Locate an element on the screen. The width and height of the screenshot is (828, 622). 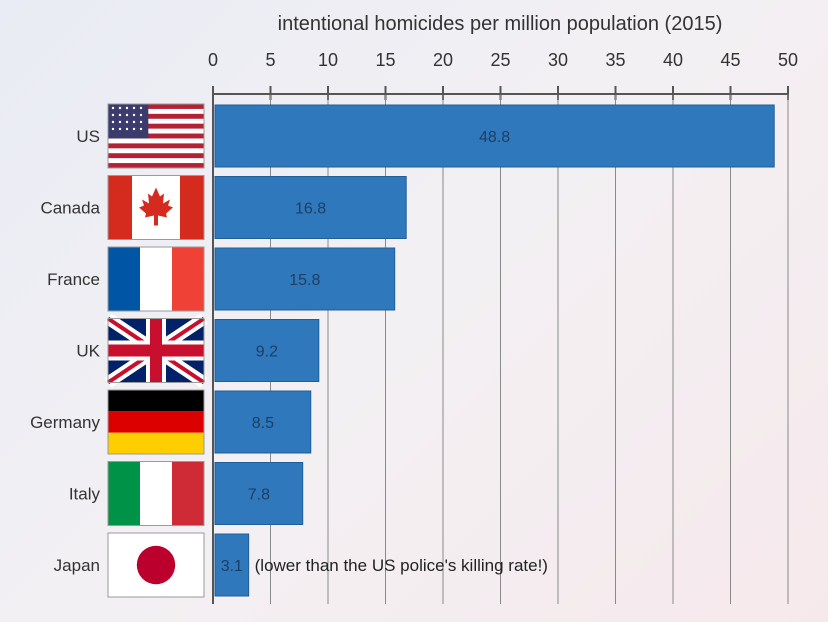
category-label: Canada is located at coordinates (70, 208).